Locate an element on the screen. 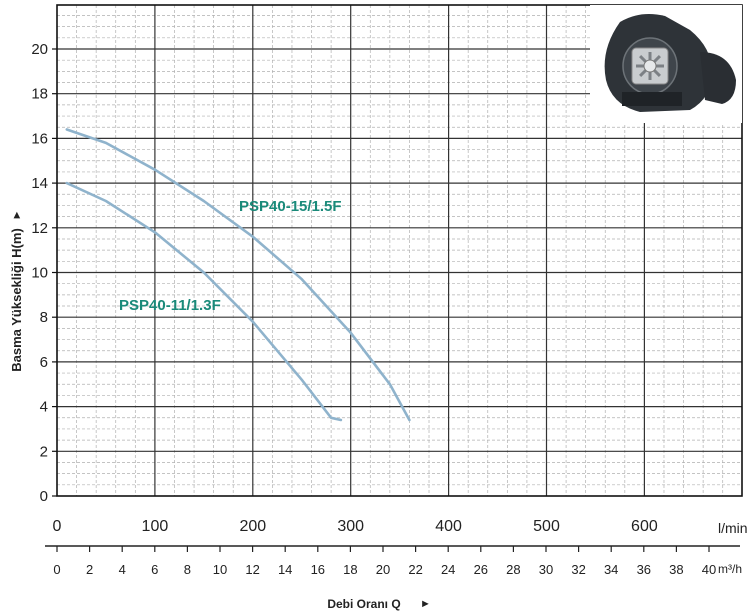 The height and width of the screenshot is (615, 752). y-tick-label: 18 is located at coordinates (39, 94).